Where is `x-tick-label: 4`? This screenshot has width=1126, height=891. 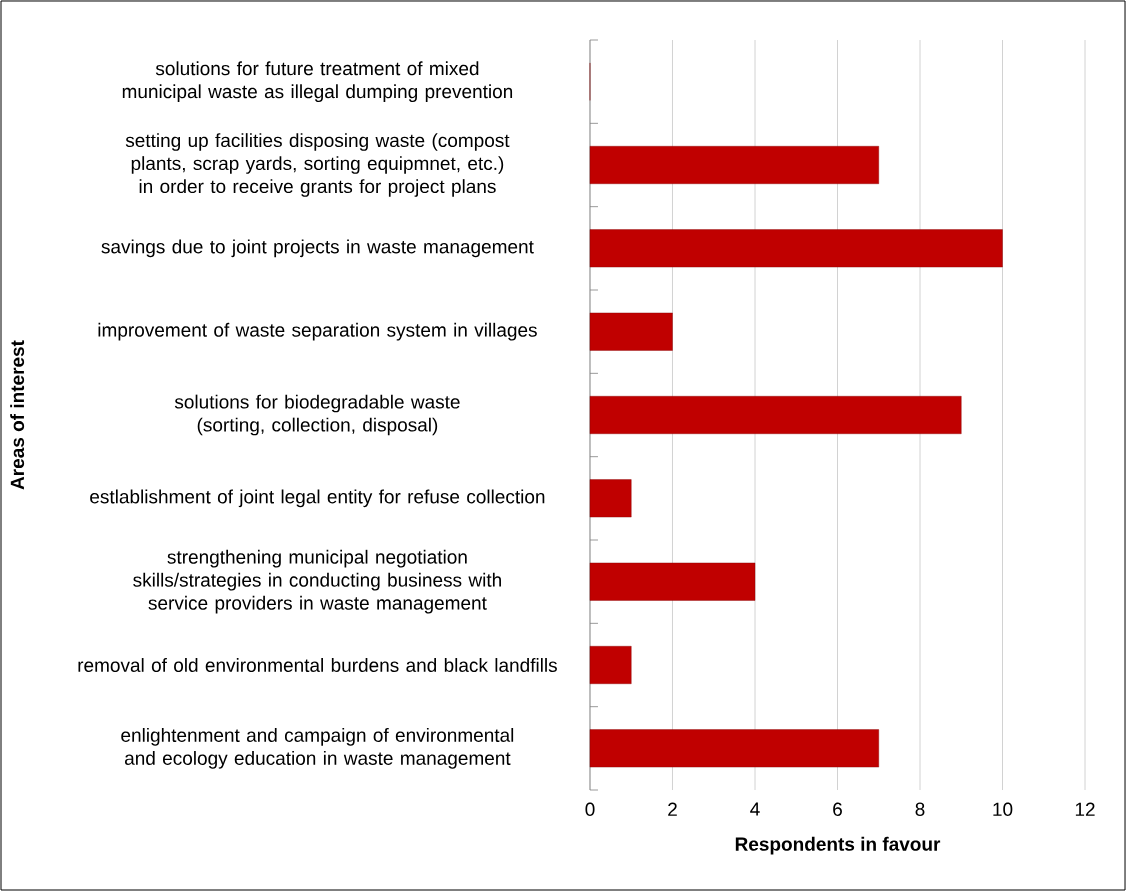 x-tick-label: 4 is located at coordinates (755, 809).